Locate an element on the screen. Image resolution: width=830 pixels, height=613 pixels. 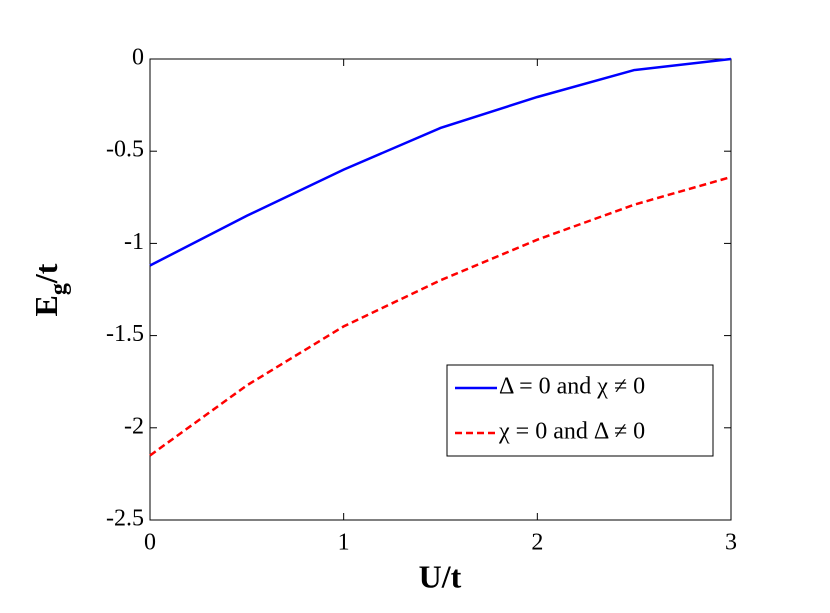
x-axis-label: U/t is located at coordinates (440, 576).